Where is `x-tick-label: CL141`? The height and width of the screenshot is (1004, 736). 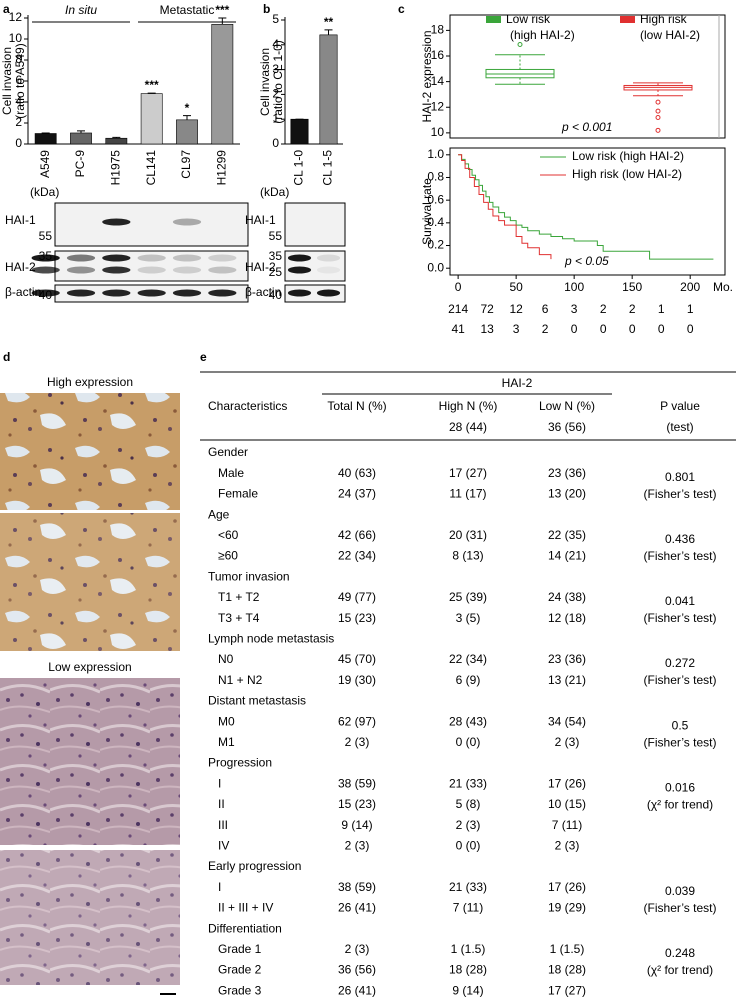
x-tick-label: CL141 is located at coordinates (151, 168).